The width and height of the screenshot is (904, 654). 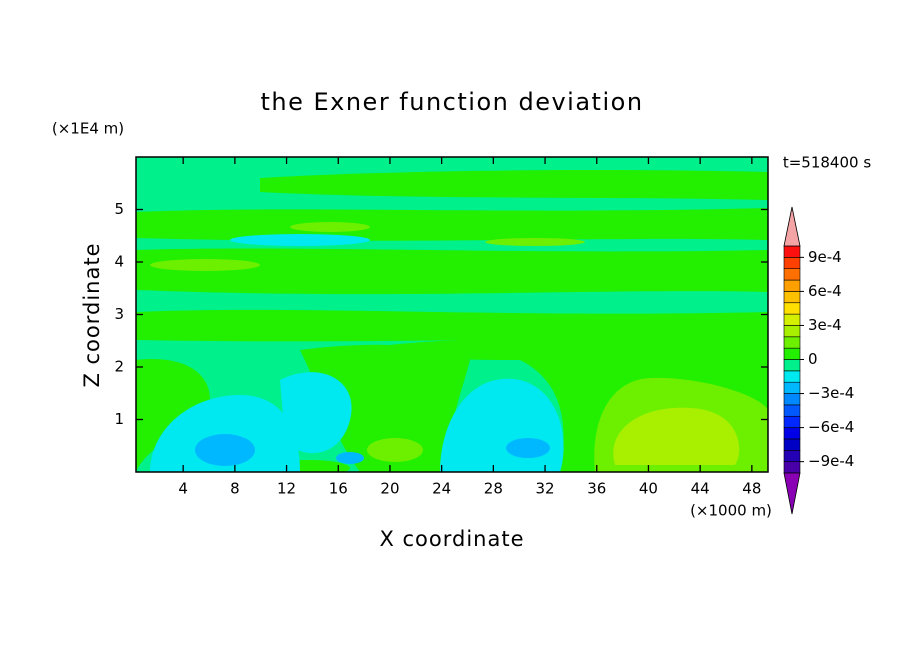 I want to click on colorbar-over, so click(x=792, y=226).